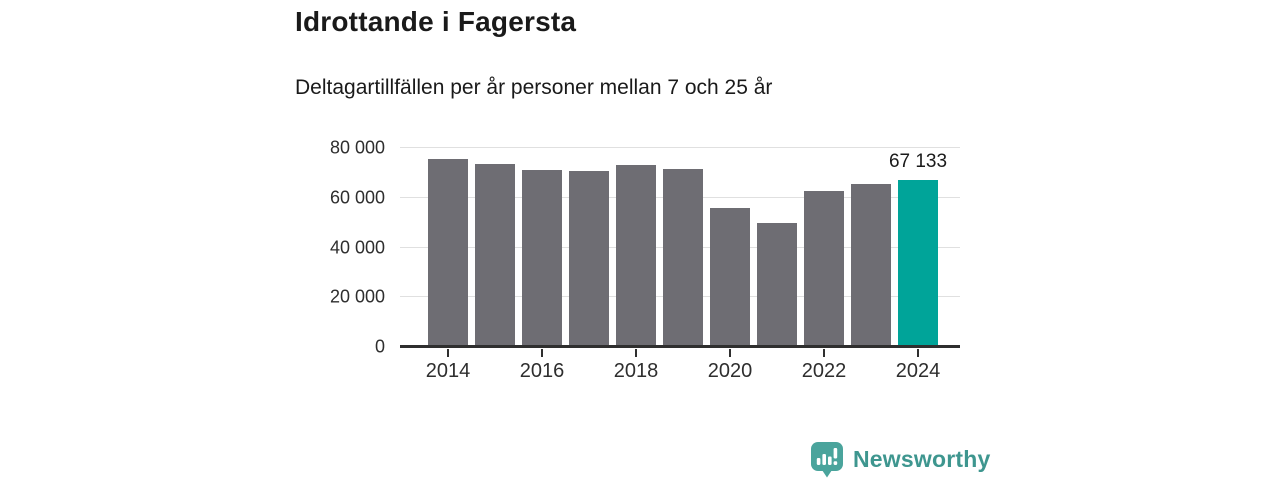 The height and width of the screenshot is (480, 1280). I want to click on bar-chart-speech-bubble-icon, so click(827, 460).